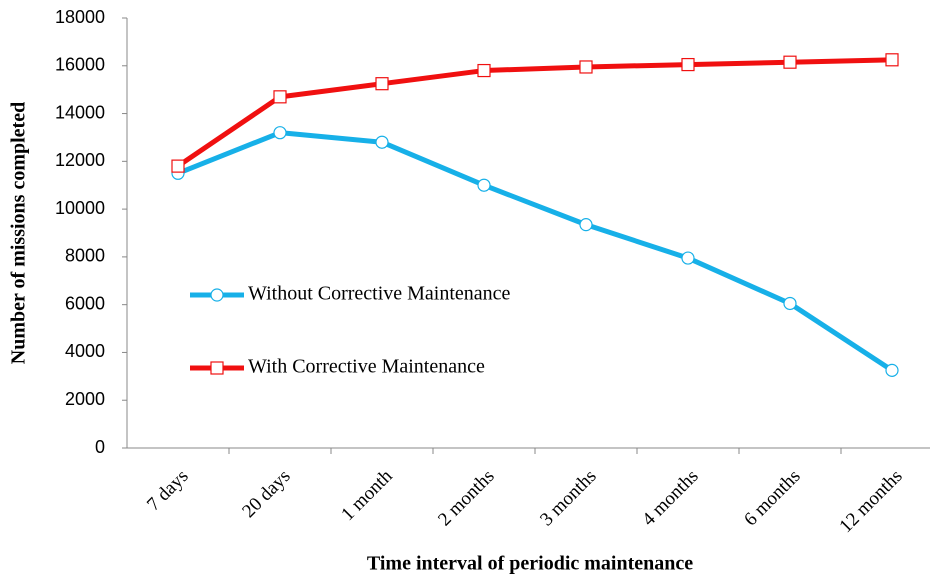  I want to click on y-tick-label: 8000, so click(85, 256).